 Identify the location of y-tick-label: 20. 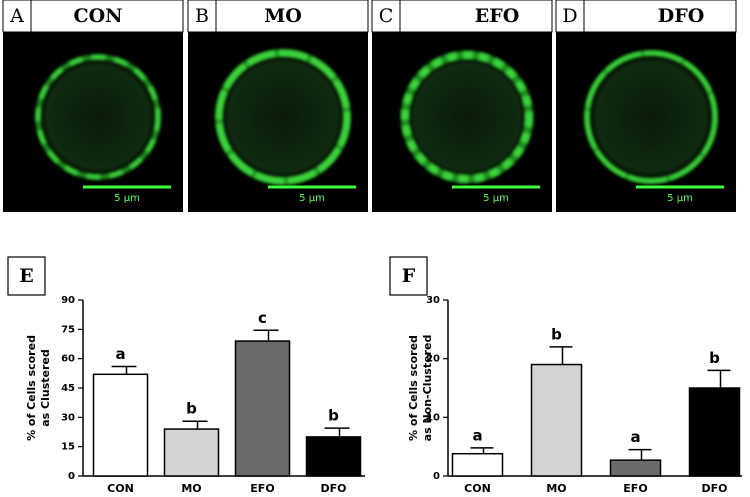
(433, 359).